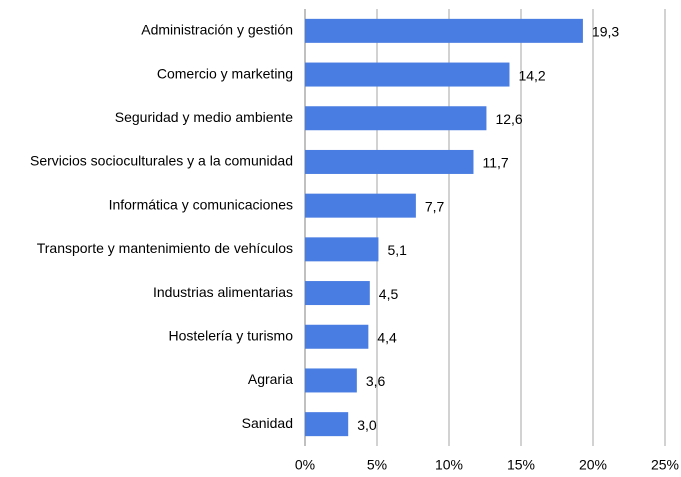 The image size is (681, 477). What do you see at coordinates (204, 117) in the screenshot?
I see `y-tick-label: Seguridad y medio ambiente` at bounding box center [204, 117].